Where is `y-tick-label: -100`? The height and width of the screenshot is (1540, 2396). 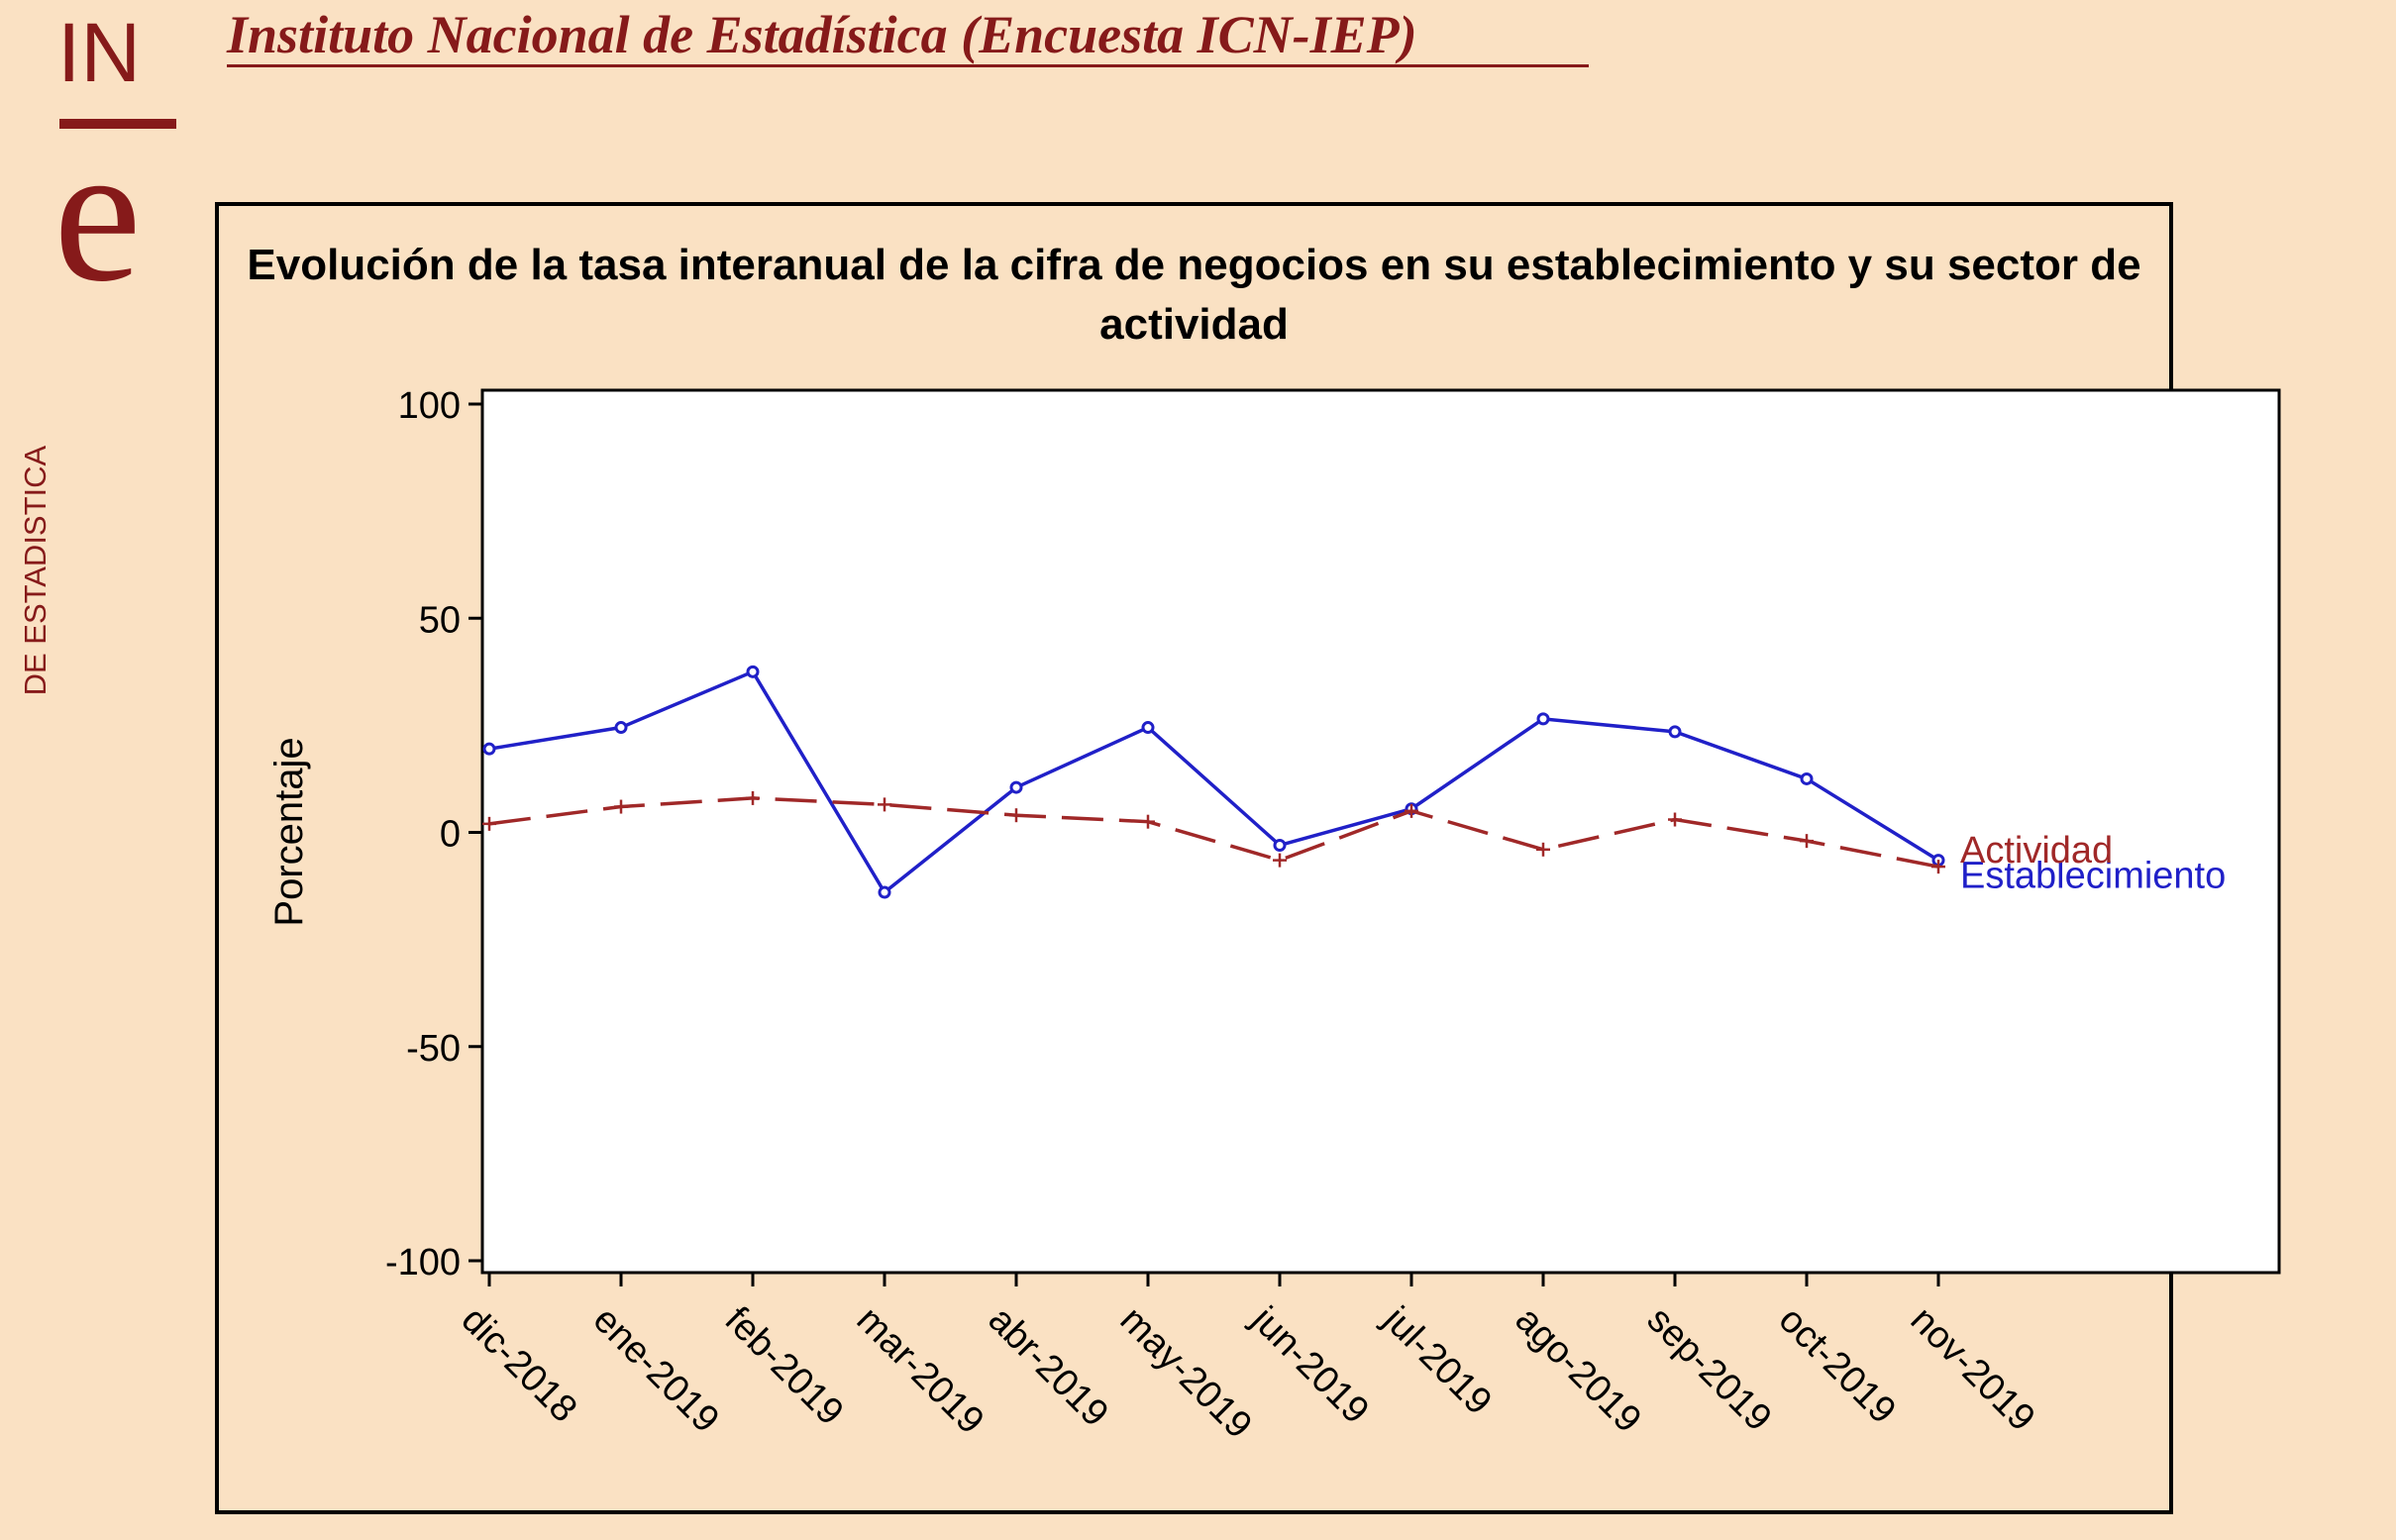
y-tick-label: -100 is located at coordinates (423, 1262).